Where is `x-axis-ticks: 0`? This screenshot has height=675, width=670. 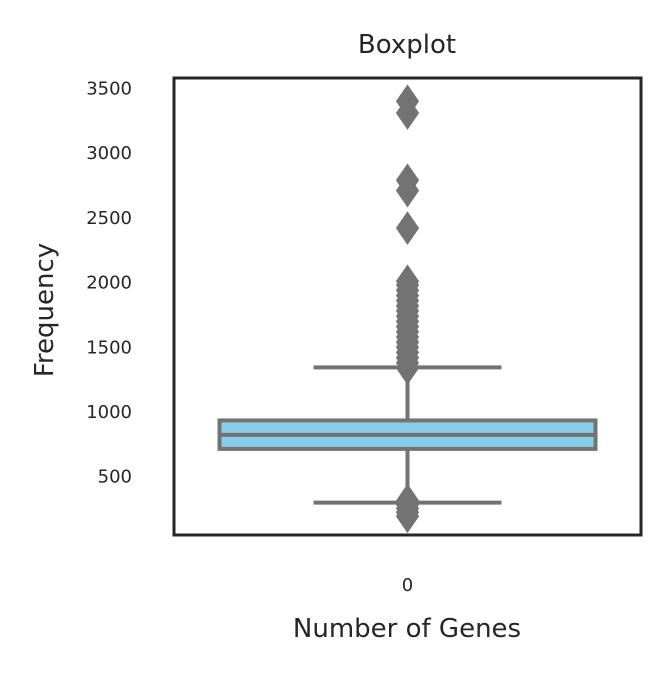 x-axis-ticks: 0 is located at coordinates (407, 585).